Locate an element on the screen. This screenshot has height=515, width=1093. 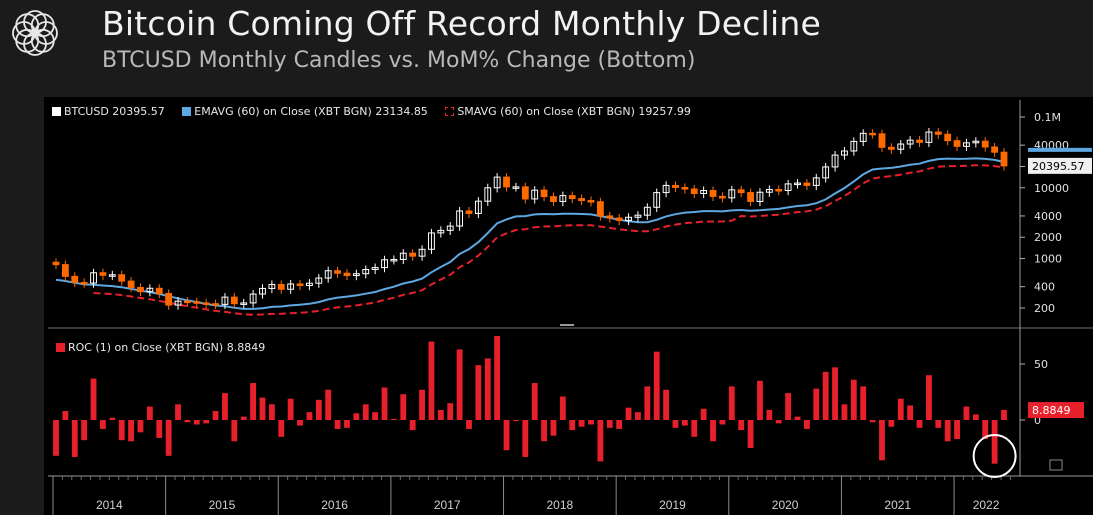
price-tick-label: 1000 is located at coordinates (1048, 259).